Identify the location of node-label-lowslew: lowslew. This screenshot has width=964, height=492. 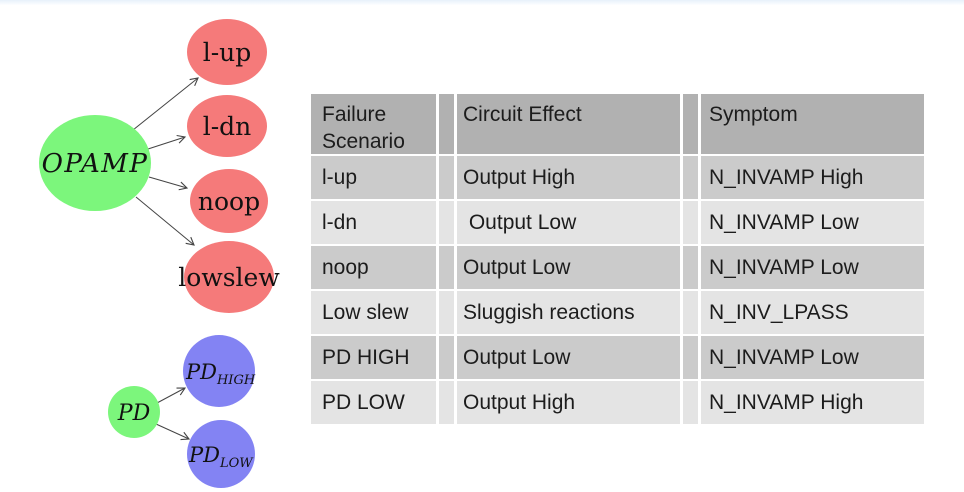
(229, 277).